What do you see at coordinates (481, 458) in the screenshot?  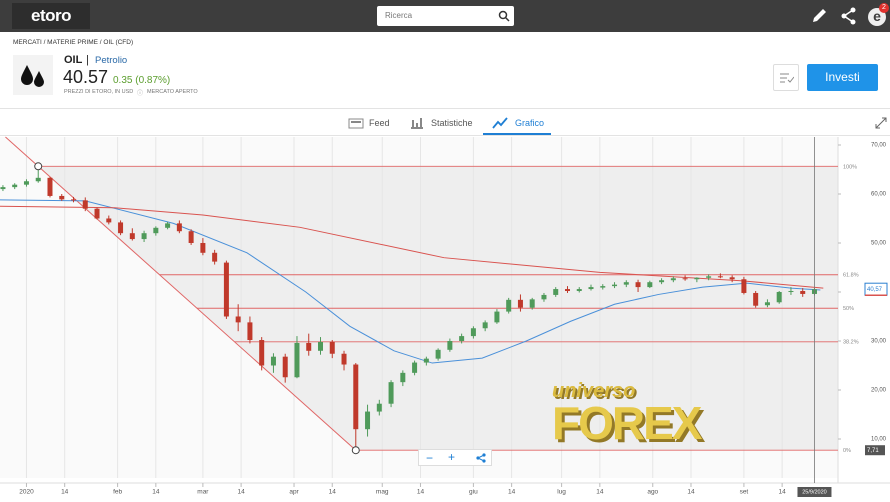 I see `share-chart` at bounding box center [481, 458].